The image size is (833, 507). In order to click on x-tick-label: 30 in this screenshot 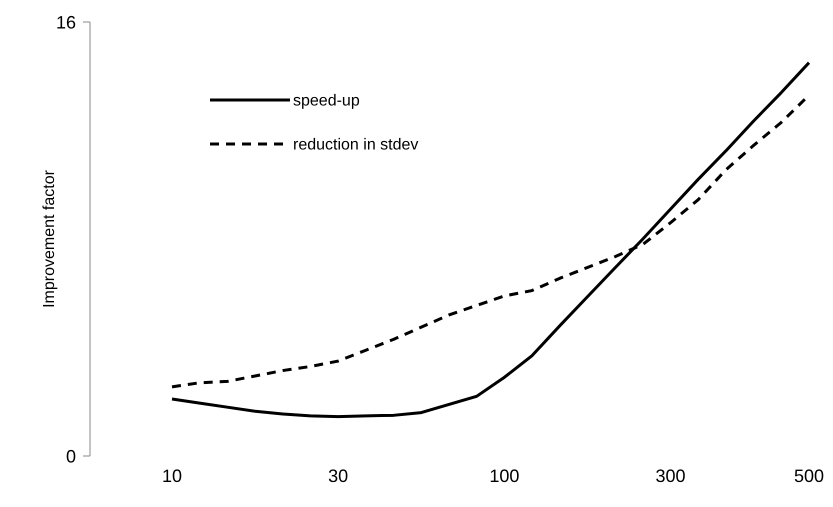, I will do `click(338, 476)`.